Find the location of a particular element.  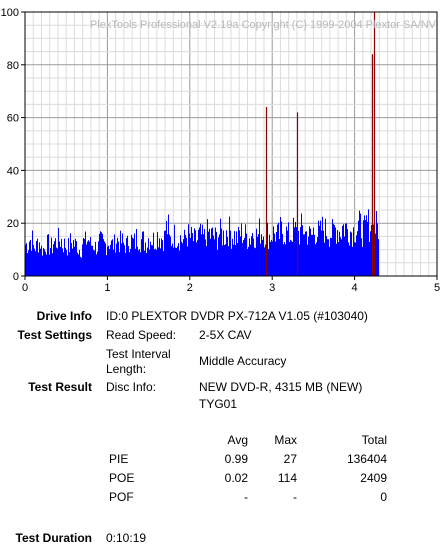

chart-spikes is located at coordinates (320, 144).